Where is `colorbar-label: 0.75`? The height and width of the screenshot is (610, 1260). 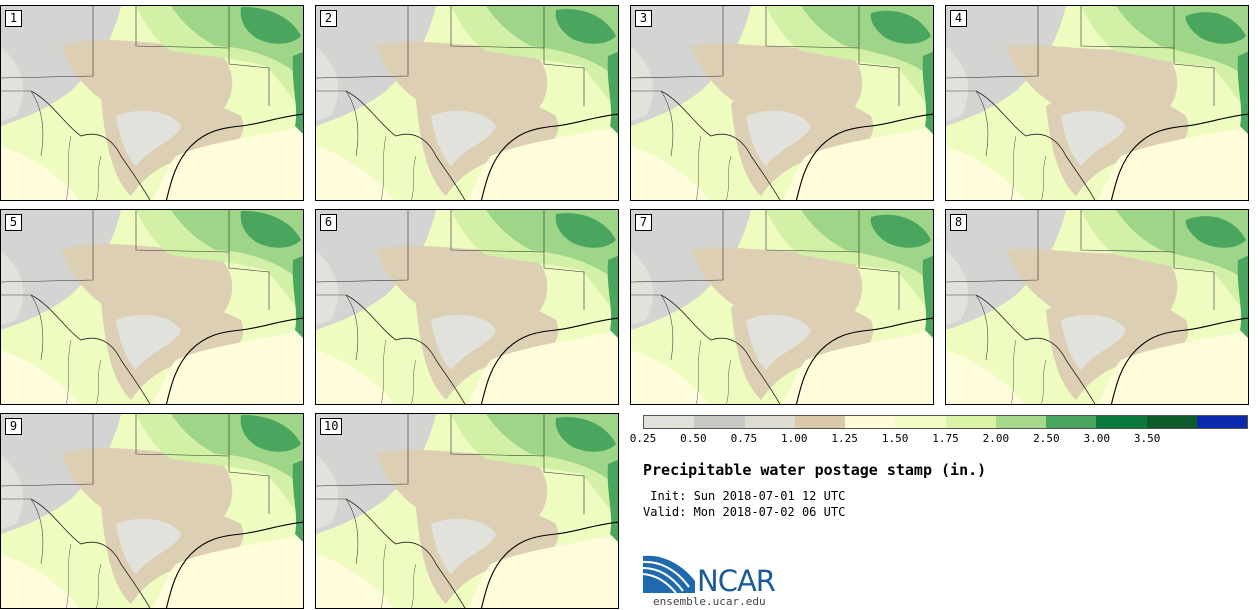
colorbar-label: 0.75 is located at coordinates (744, 438).